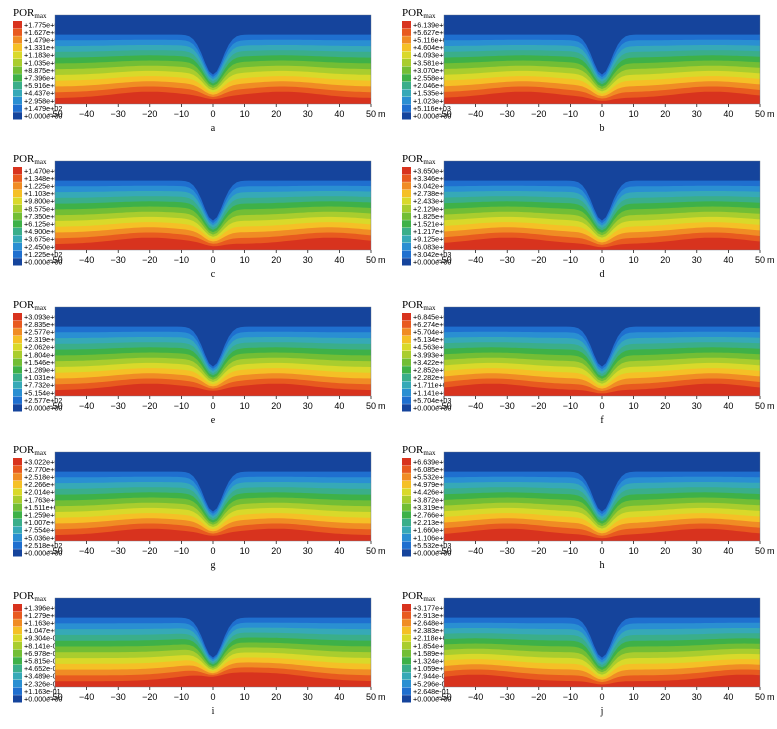 The height and width of the screenshot is (729, 777). I want to click on legend-label: +2.319e+03, so click(43, 339).